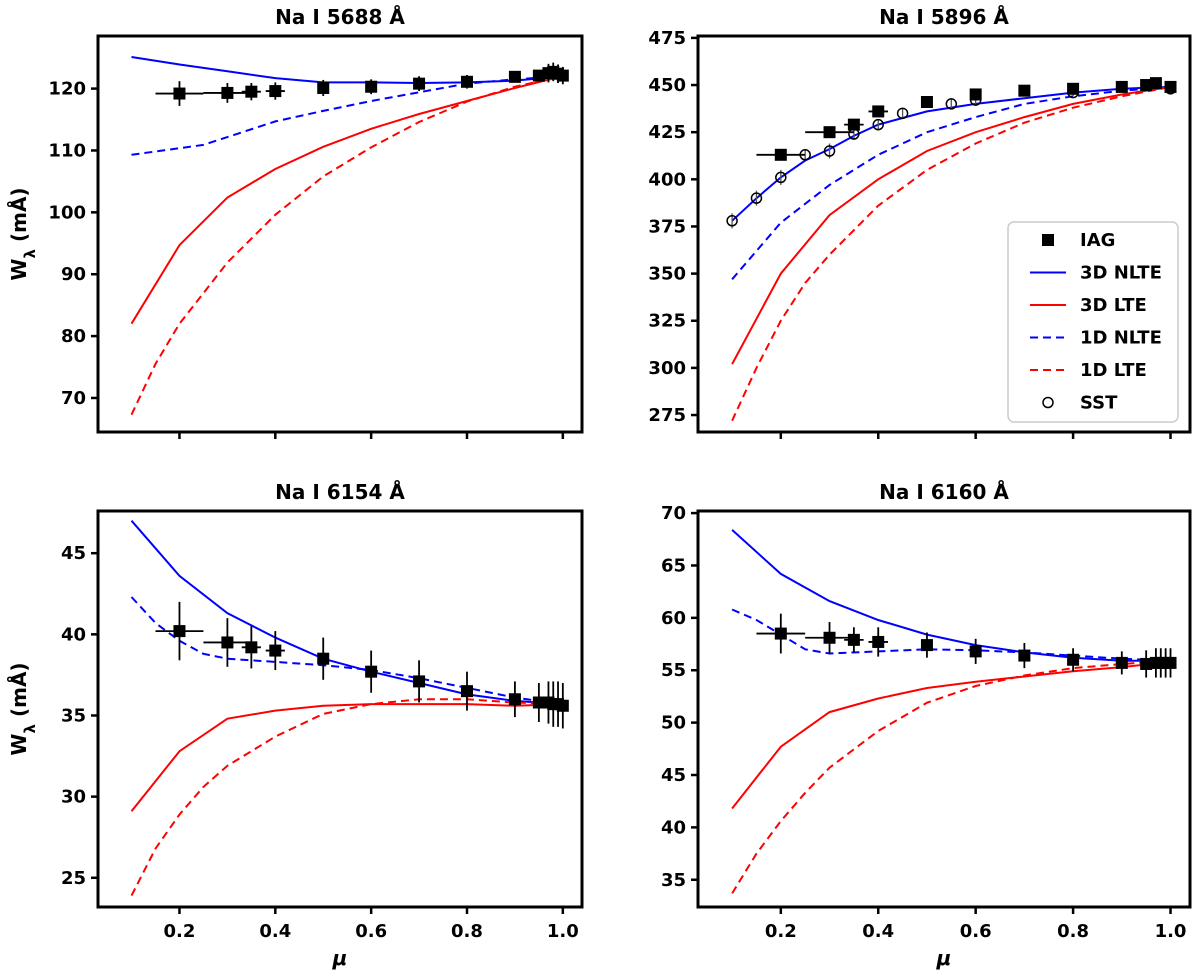  What do you see at coordinates (1097, 240) in the screenshot?
I see `legend-label: IAG` at bounding box center [1097, 240].